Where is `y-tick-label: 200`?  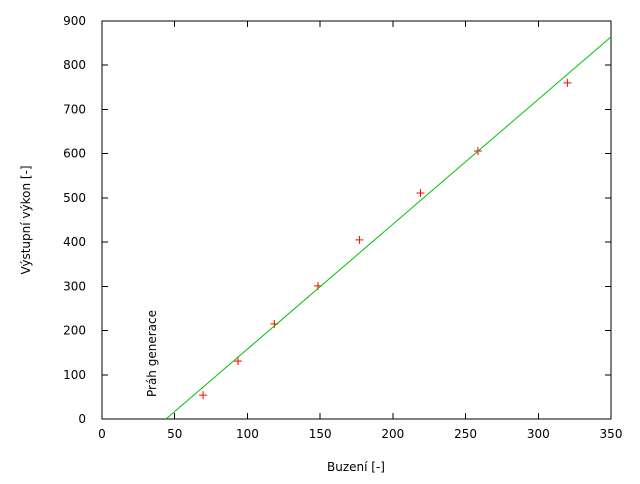
y-tick-label: 200 is located at coordinates (74, 331).